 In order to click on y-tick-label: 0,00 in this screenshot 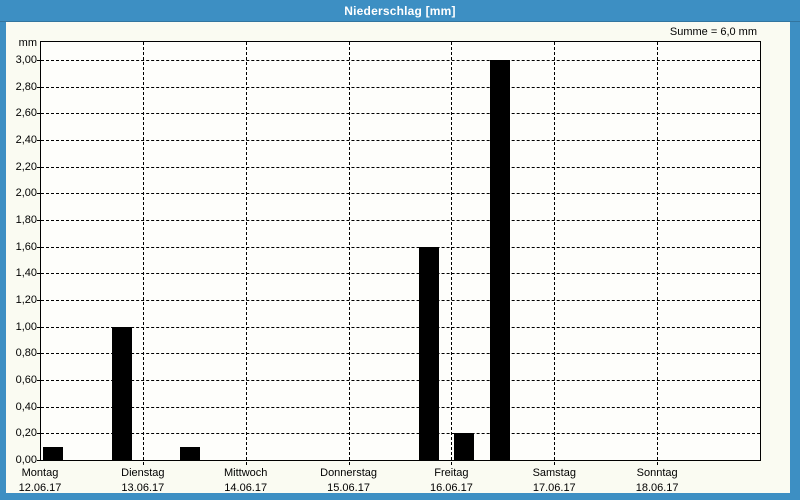, I will do `click(26, 460)`.